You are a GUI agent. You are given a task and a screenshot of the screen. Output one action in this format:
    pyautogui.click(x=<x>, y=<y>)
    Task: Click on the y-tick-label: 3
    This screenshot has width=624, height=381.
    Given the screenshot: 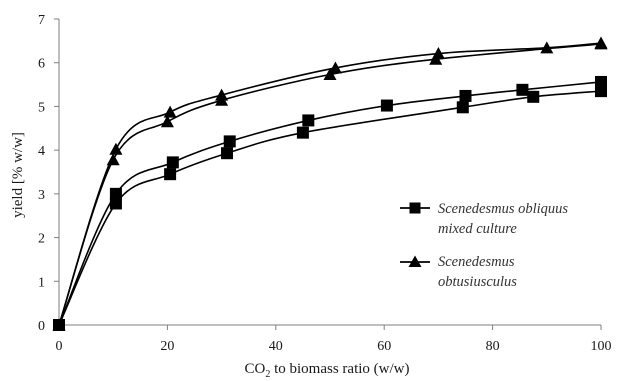 What is the action you would take?
    pyautogui.click(x=41, y=195)
    